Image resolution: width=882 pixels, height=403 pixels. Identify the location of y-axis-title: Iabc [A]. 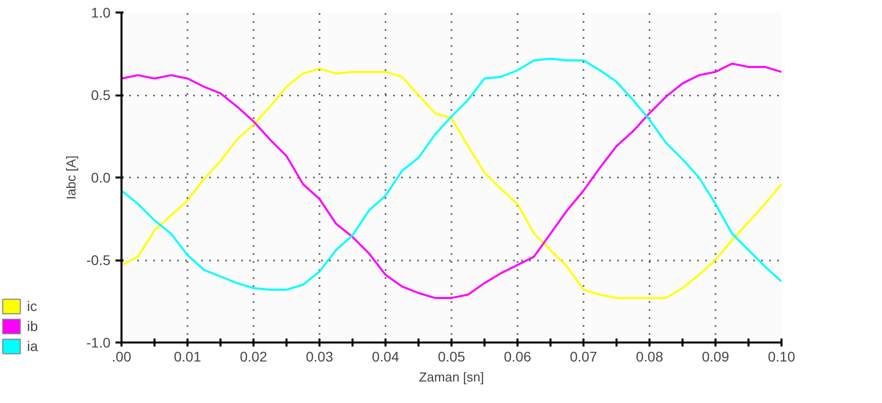
(70, 177).